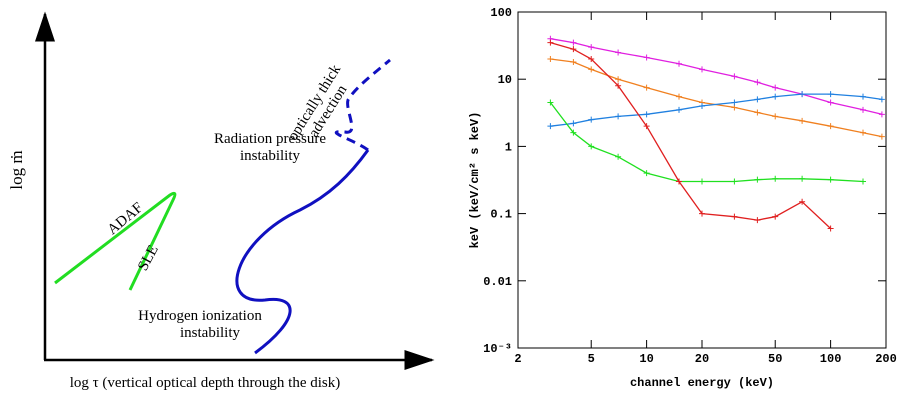 The height and width of the screenshot is (396, 899). Describe the element at coordinates (497, 282) in the screenshot. I see `y-tick-label: 0.01` at that location.